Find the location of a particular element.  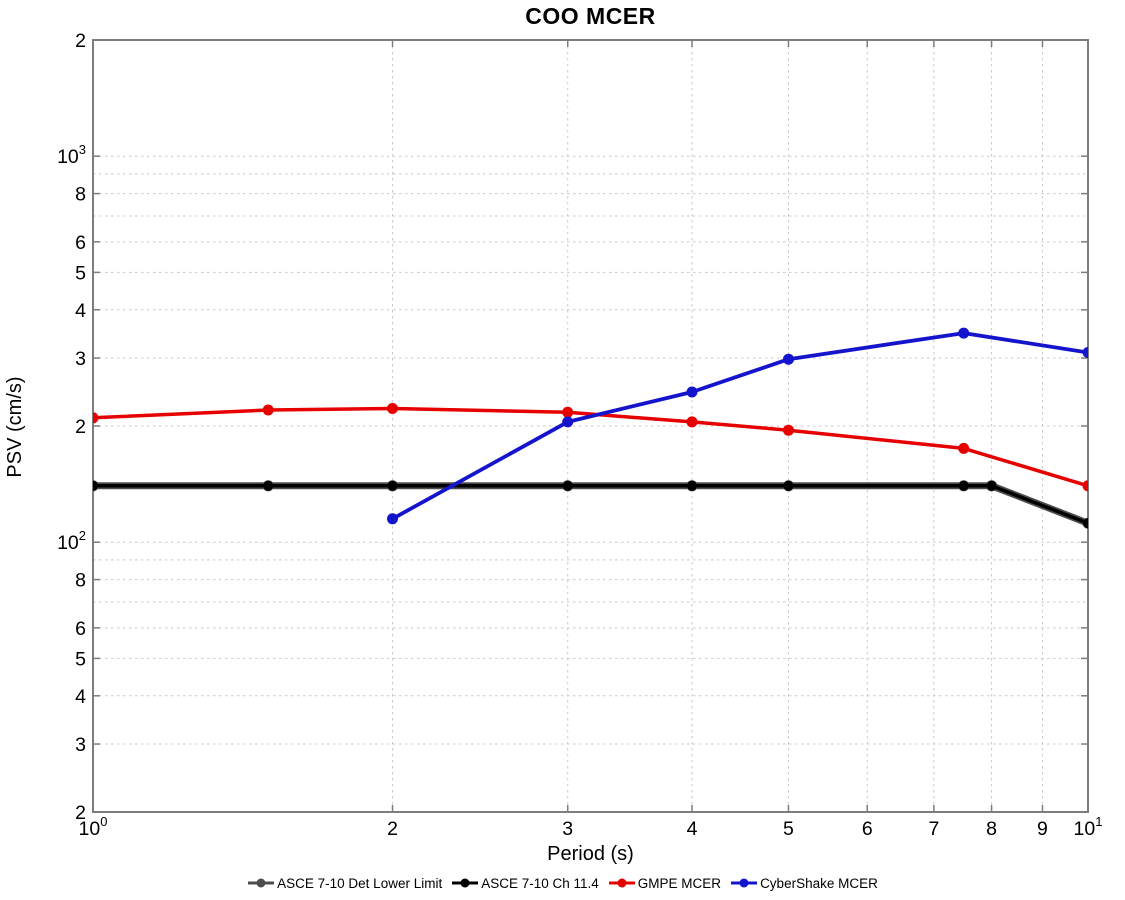

x-tick-label: 5 is located at coordinates (788, 829).